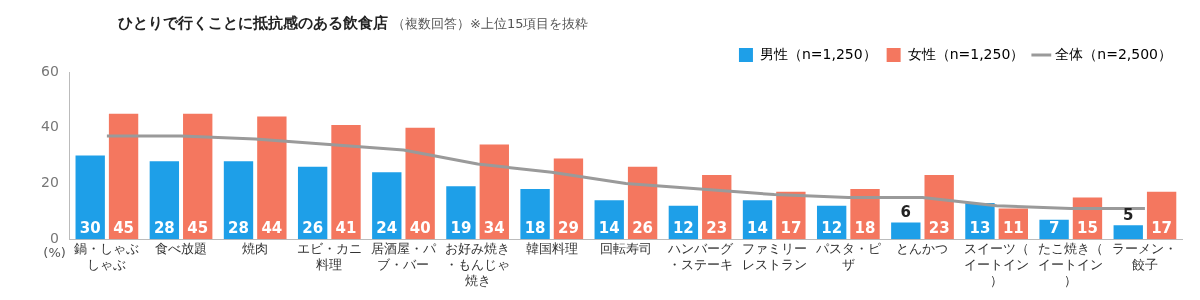 This screenshot has height=300, width=1200. I want to click on y-tick-label: 20, so click(49, 182).